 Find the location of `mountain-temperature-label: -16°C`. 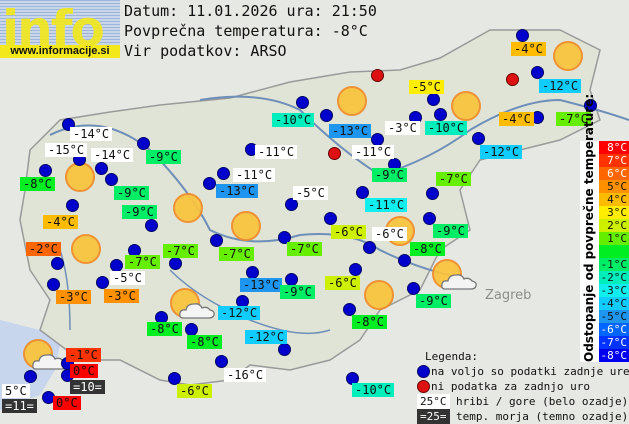

mountain-temperature-label: -16°C is located at coordinates (245, 375).